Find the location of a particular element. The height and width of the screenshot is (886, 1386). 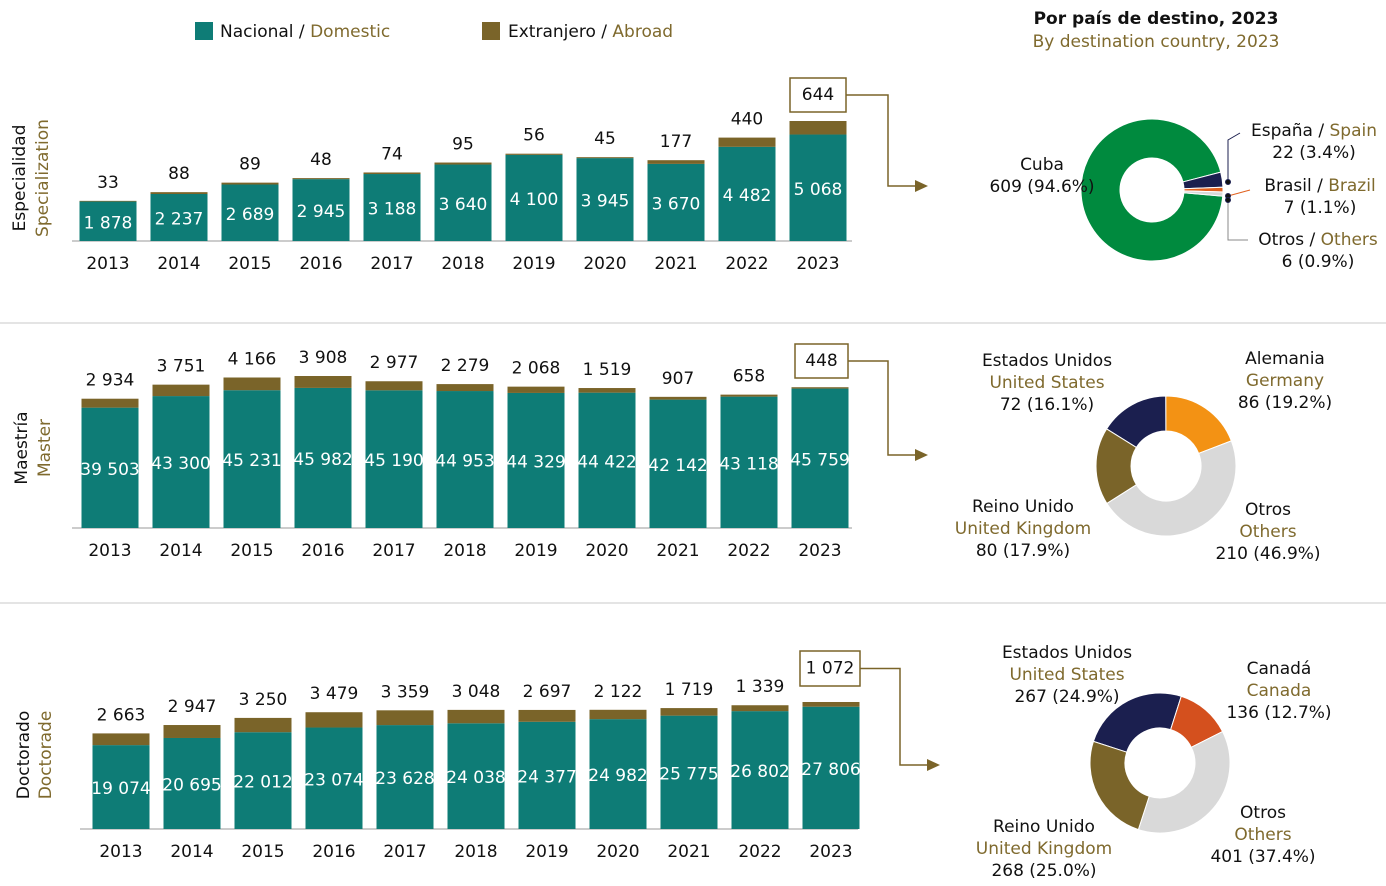

x-tick-label: 2022 is located at coordinates (748, 551).